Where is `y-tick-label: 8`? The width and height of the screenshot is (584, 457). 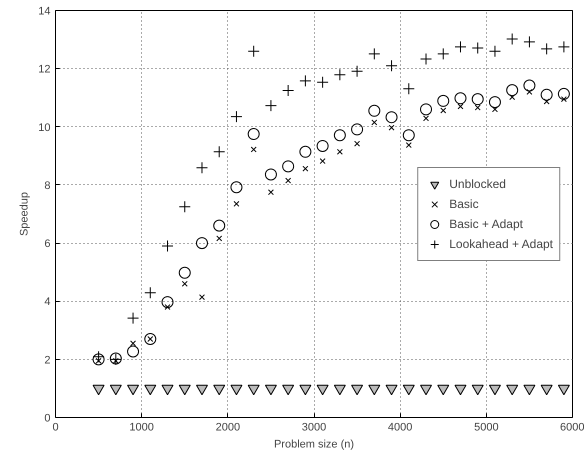 y-tick-label: 8 is located at coordinates (47, 186).